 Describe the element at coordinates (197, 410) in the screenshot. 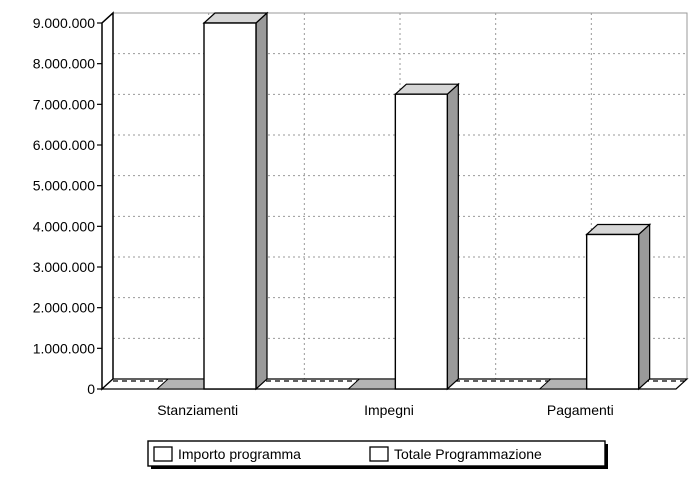

I see `x-tick-label: Stanziamenti` at that location.